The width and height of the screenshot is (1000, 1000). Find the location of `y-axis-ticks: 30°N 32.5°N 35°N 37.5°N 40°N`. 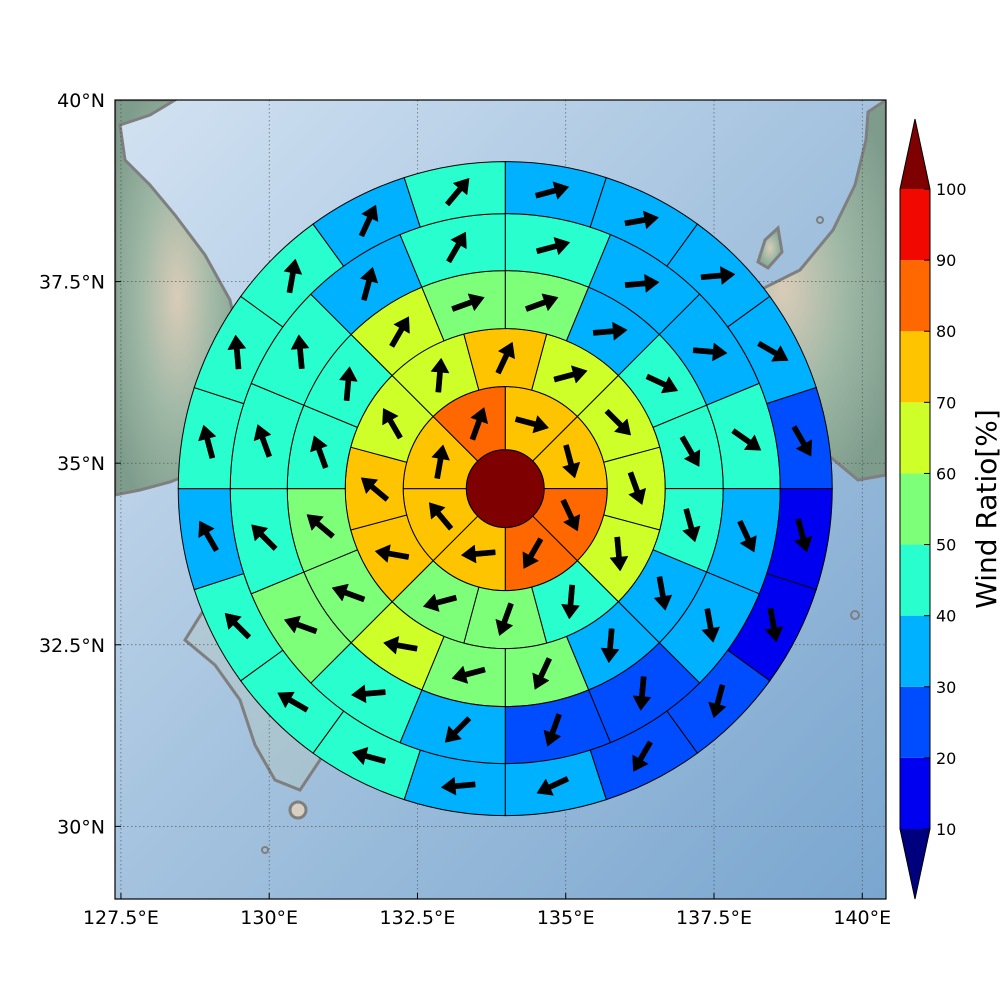

y-axis-ticks: 30°N 32.5°N 35°N 37.5°N 40°N is located at coordinates (80, 464).